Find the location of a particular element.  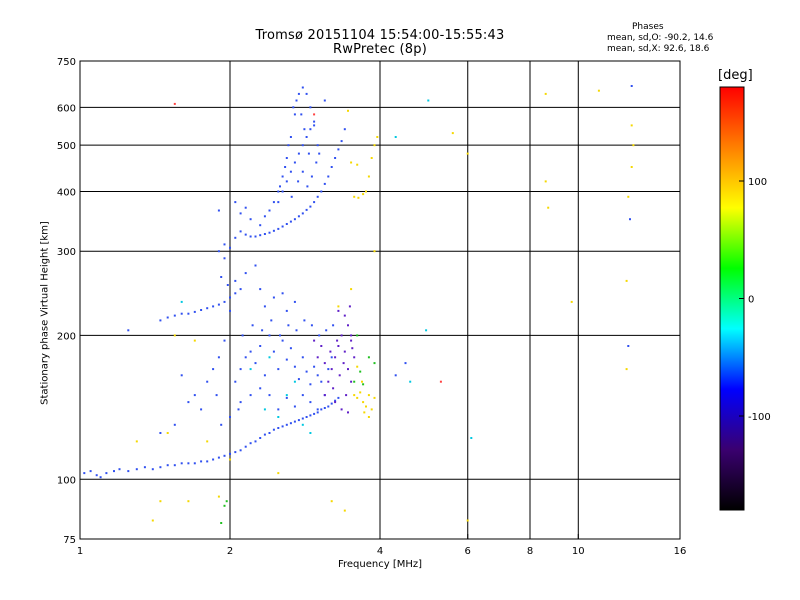

y-tick-label: 100 is located at coordinates (66, 480).